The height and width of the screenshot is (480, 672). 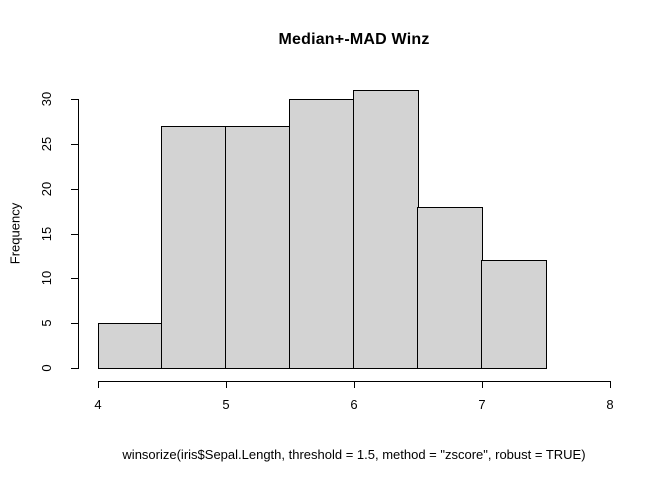 I want to click on x-tick-label: 7, so click(x=482, y=404).